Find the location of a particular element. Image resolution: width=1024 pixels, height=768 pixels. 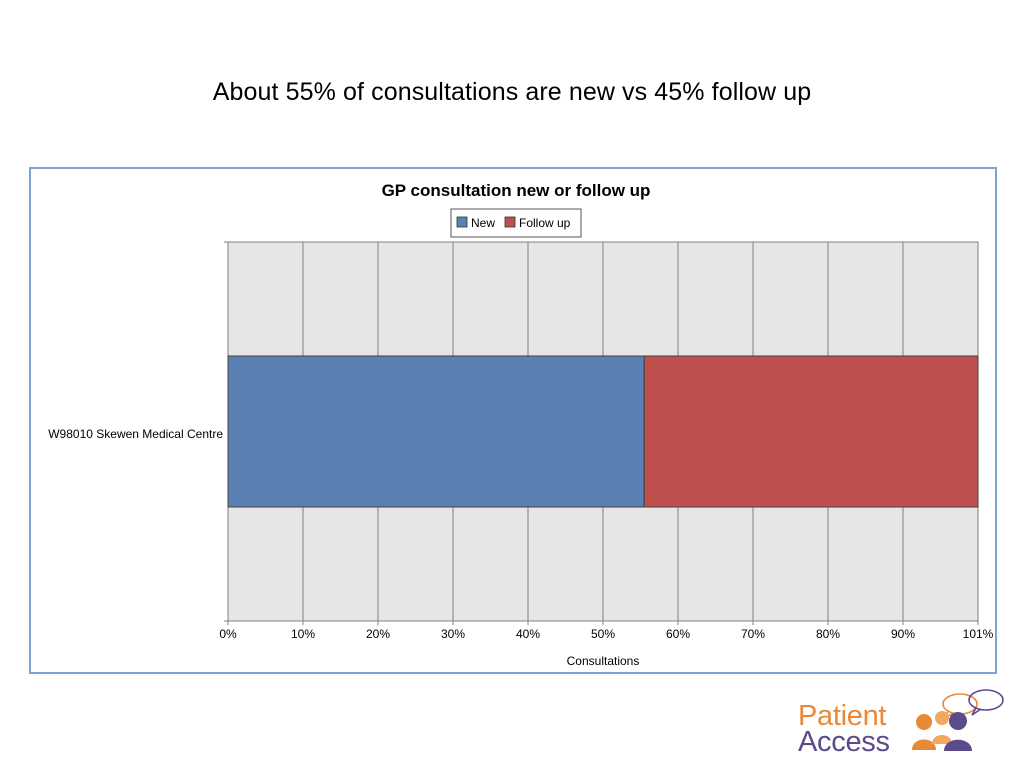

legend-swatch-follow-up is located at coordinates (510, 222).